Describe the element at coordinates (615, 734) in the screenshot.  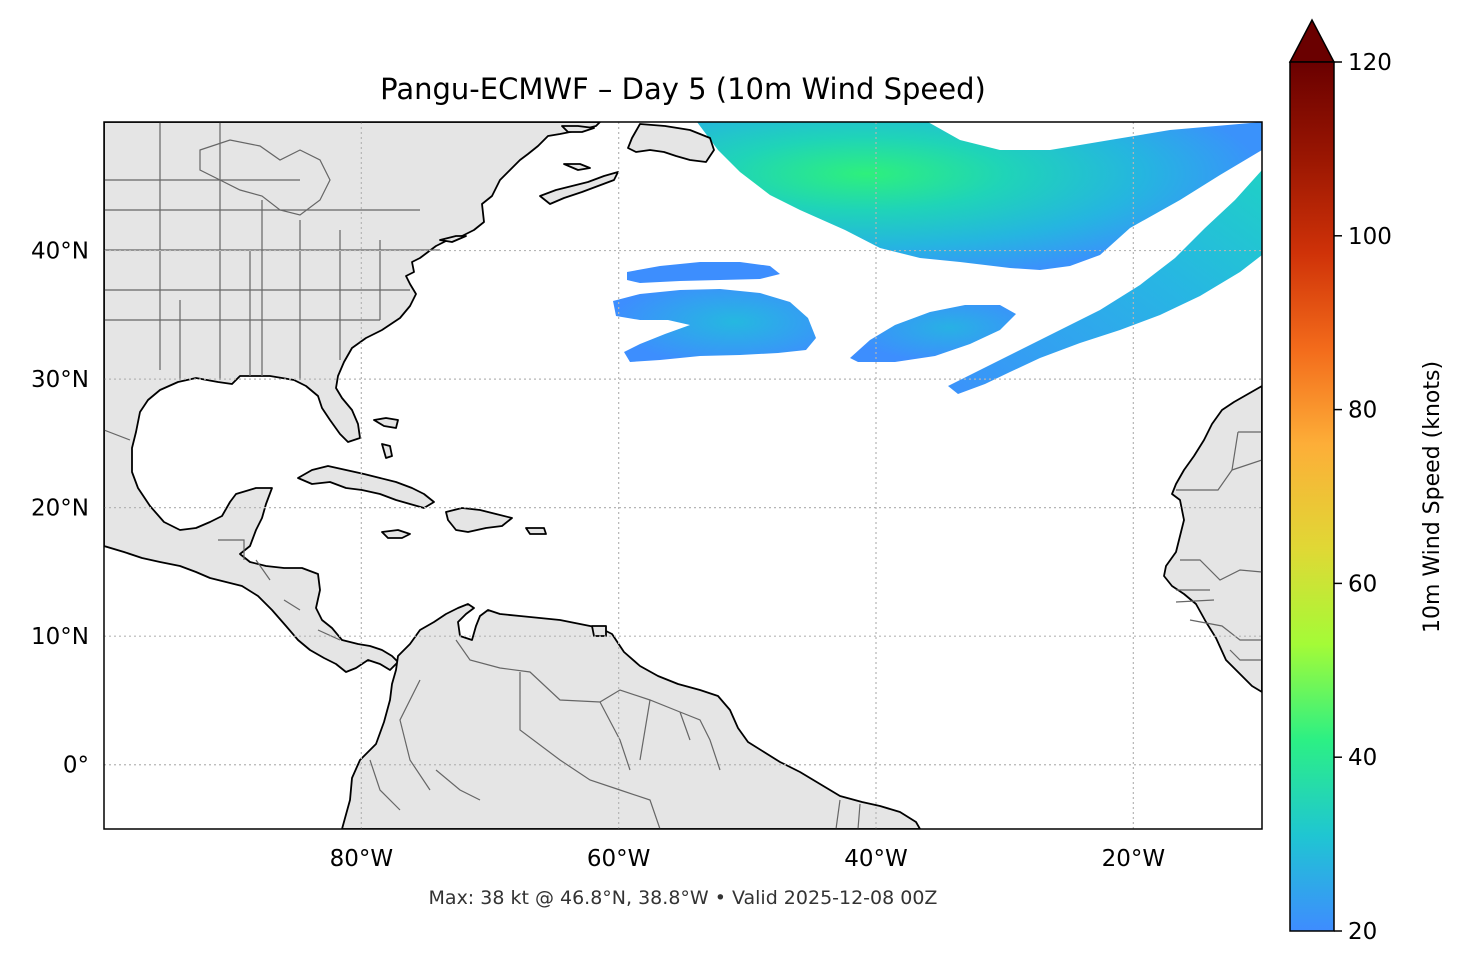
I see `south-america-borders` at that location.